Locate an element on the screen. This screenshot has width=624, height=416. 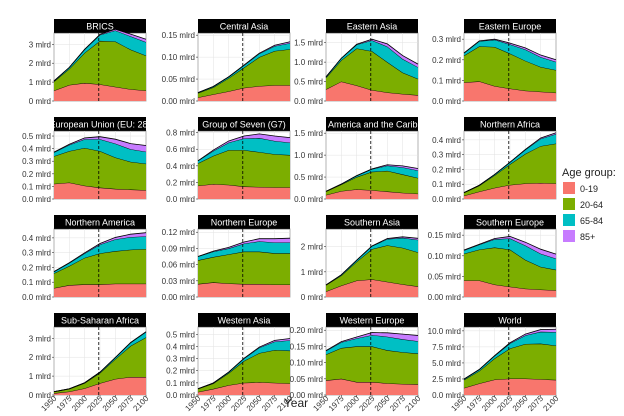
panel-title: Latin America and the Caribbean is located at coordinates (371, 125).